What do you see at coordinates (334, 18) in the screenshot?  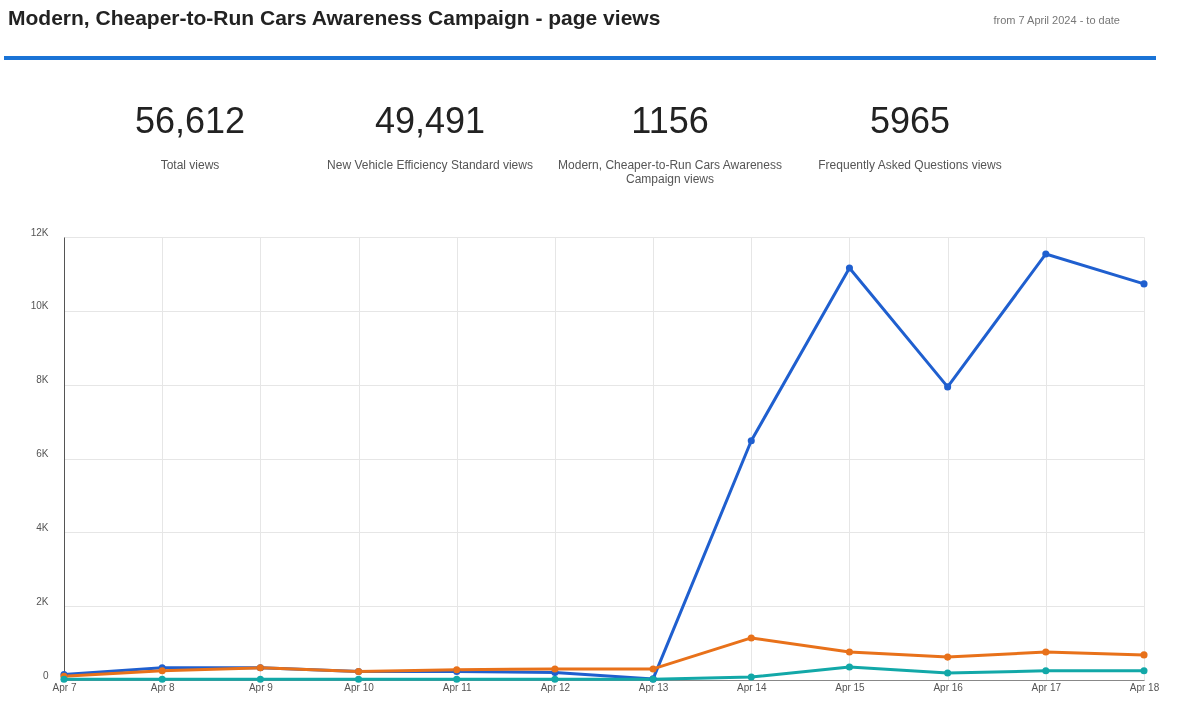 I see `text: Modern, Cheaper-to-Run Cars Awareness Campaign - page views` at bounding box center [334, 18].